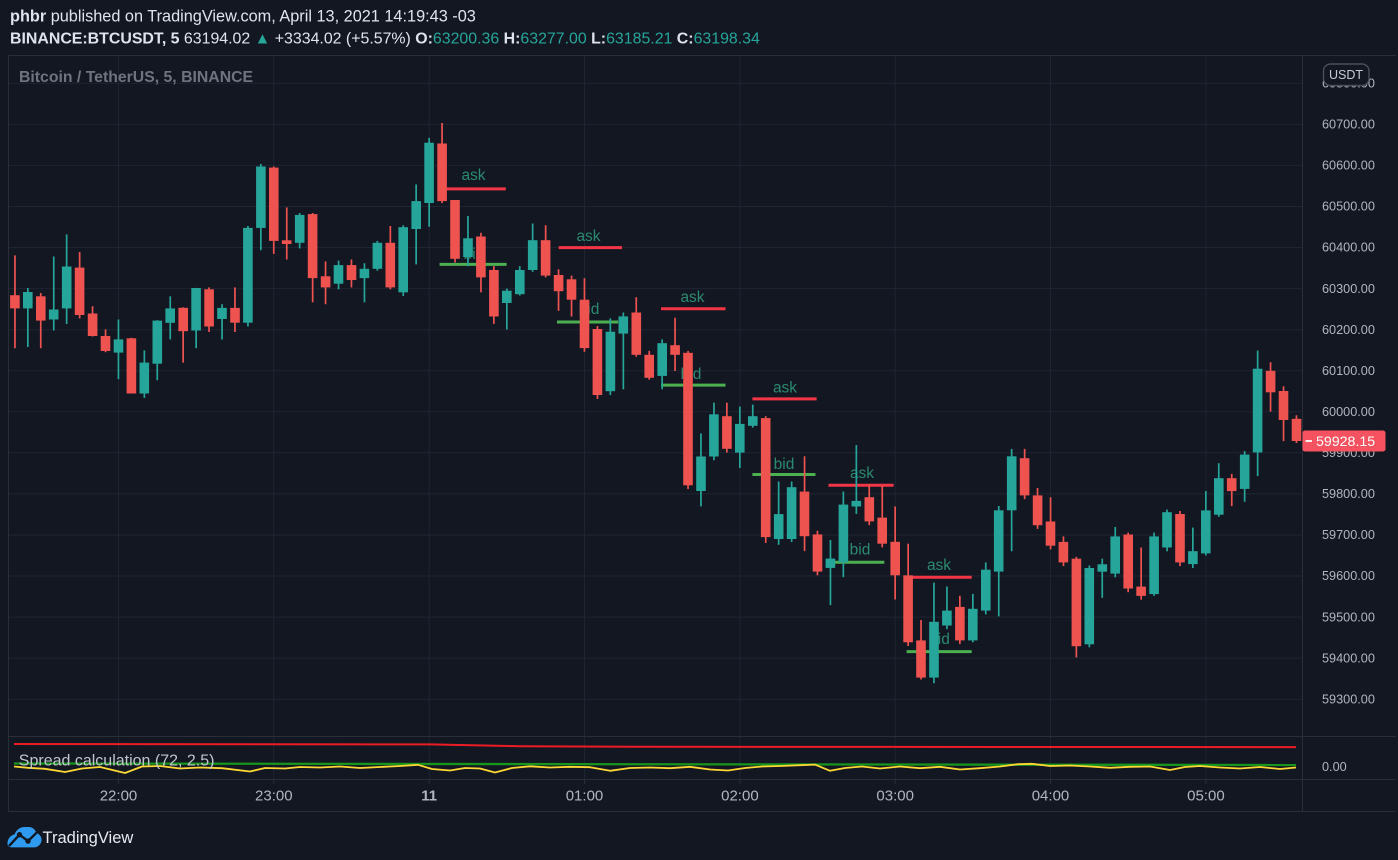 The image size is (1398, 860). I want to click on svg-text: 59500.00, so click(1348, 617).